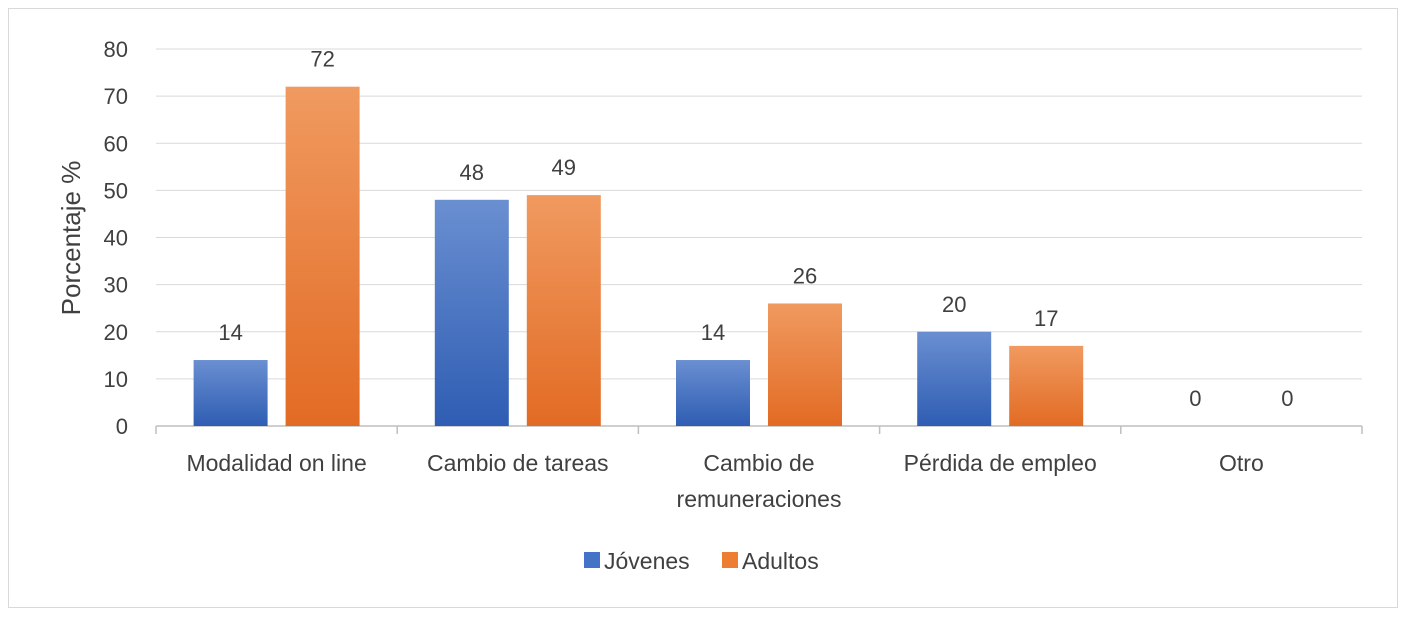 This screenshot has height=628, width=1414. I want to click on data-label: 20, so click(954, 304).